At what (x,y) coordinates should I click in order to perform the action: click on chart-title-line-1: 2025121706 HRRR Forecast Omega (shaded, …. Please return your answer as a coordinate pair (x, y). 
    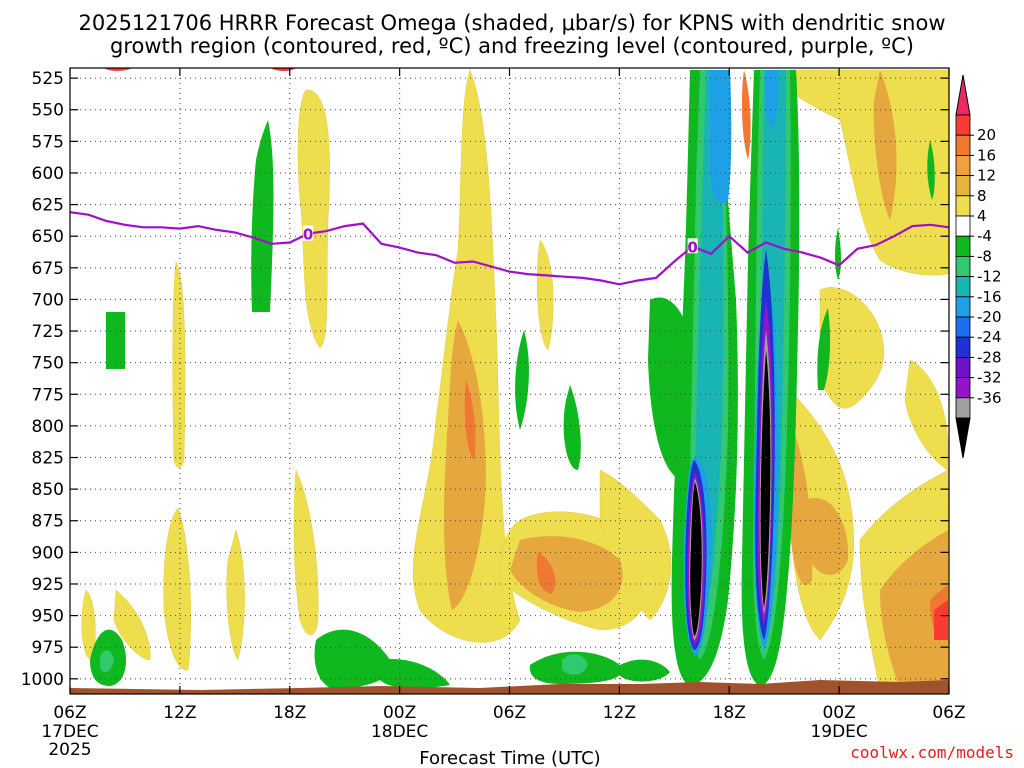
    Looking at the image, I should click on (511, 23).